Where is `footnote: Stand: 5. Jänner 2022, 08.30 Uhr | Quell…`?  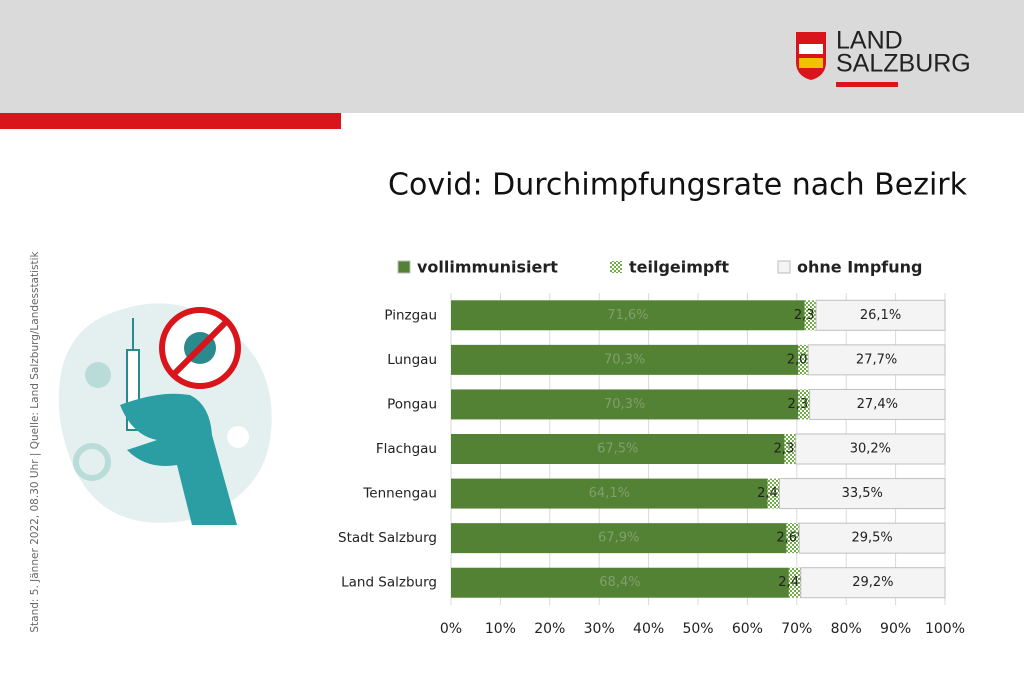 footnote: Stand: 5. Jänner 2022, 08.30 Uhr | Quell… is located at coordinates (35, 441).